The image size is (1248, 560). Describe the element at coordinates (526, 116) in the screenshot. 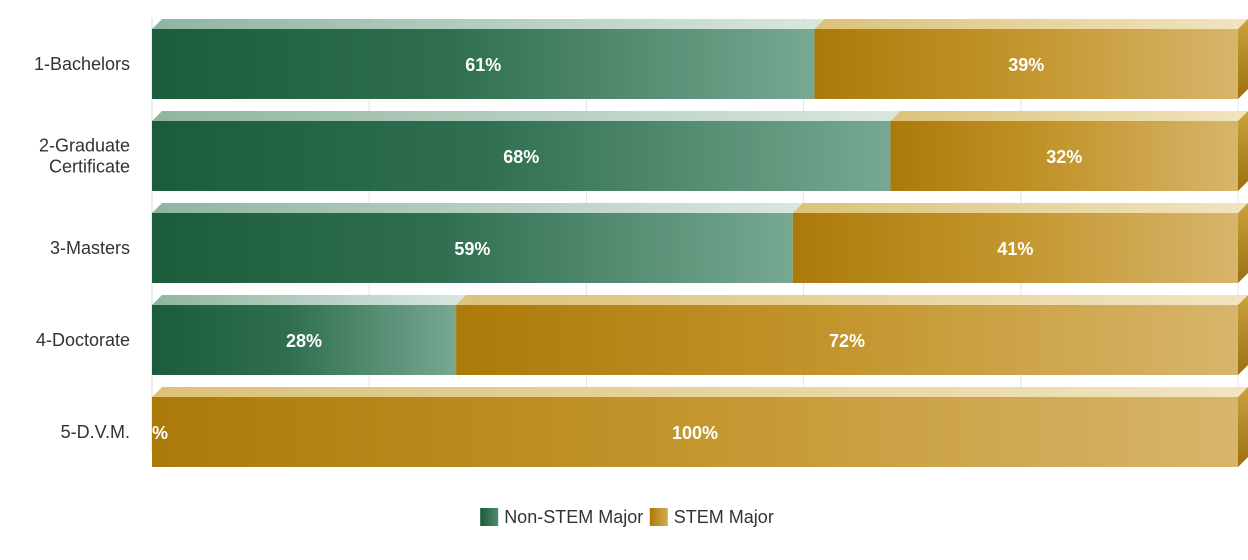

I see `bar-non-stem-major-2-top` at that location.